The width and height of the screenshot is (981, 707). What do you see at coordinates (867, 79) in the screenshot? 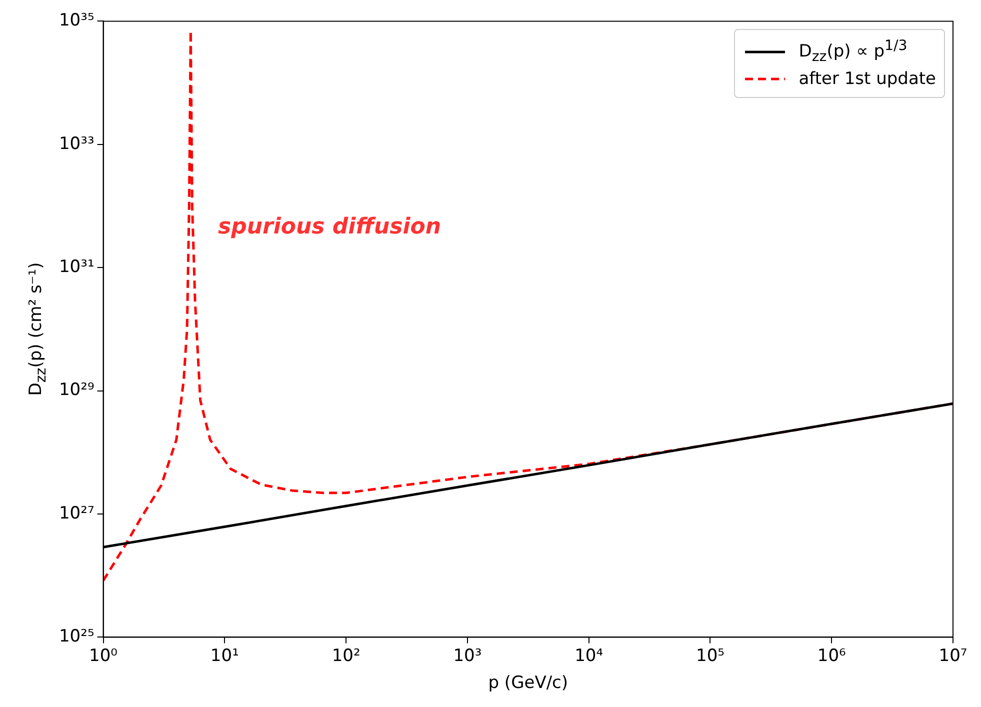
I see `legend-label: after 1st update` at bounding box center [867, 79].